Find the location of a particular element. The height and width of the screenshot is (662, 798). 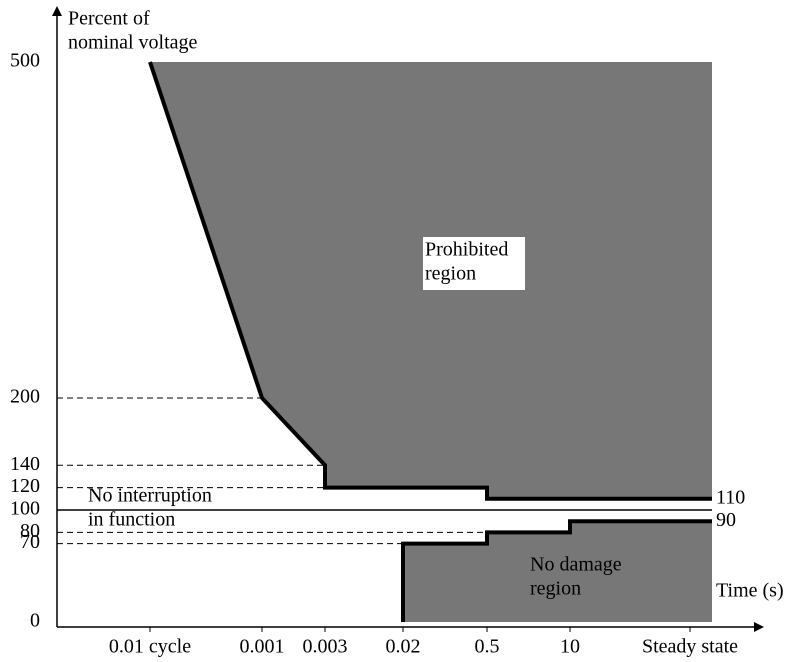

y-tick-label: 500 is located at coordinates (25, 61).